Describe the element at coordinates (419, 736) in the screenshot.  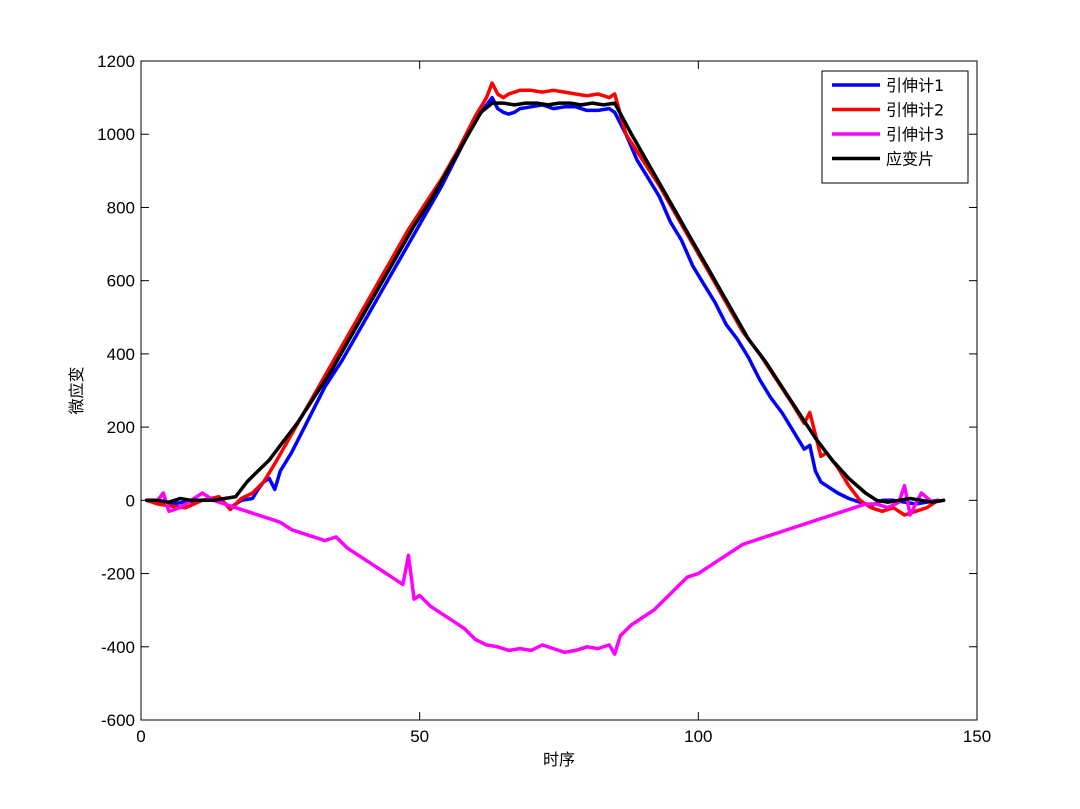
I see `x-tick-label: 50` at that location.